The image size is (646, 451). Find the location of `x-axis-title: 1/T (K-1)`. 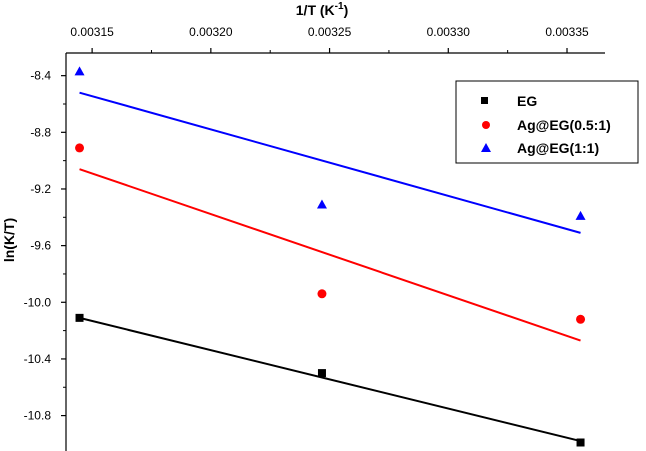

x-axis-title: 1/T (K-1) is located at coordinates (322, 9).